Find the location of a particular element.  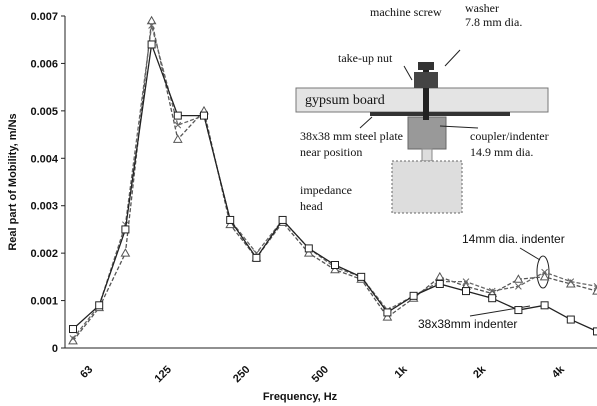

inset-label: washer is located at coordinates (482, 8).